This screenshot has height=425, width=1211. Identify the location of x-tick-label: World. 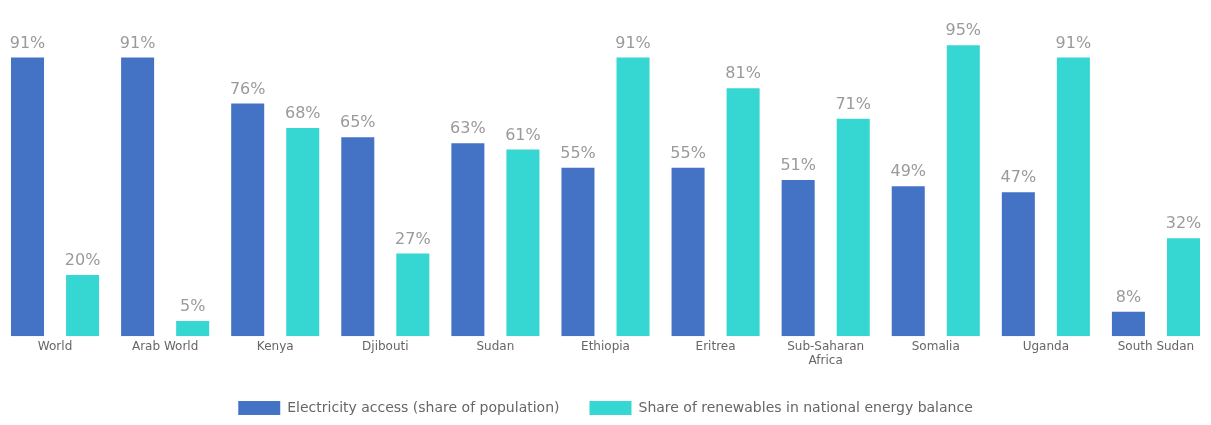
(55, 345).